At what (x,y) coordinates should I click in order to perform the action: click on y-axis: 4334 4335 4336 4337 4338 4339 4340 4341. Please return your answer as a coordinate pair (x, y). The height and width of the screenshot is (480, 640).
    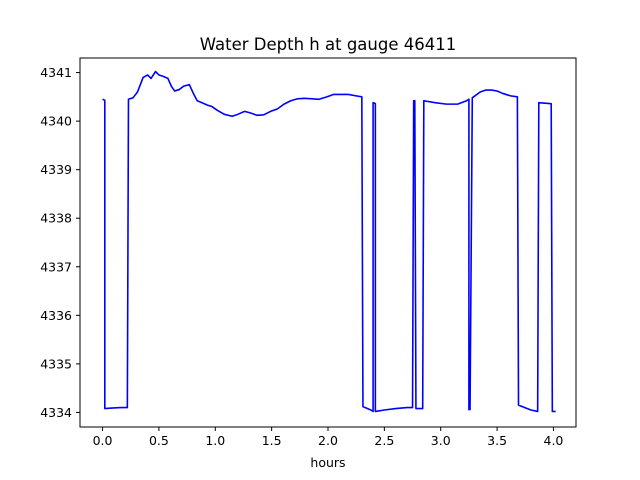
    Looking at the image, I should click on (60, 242).